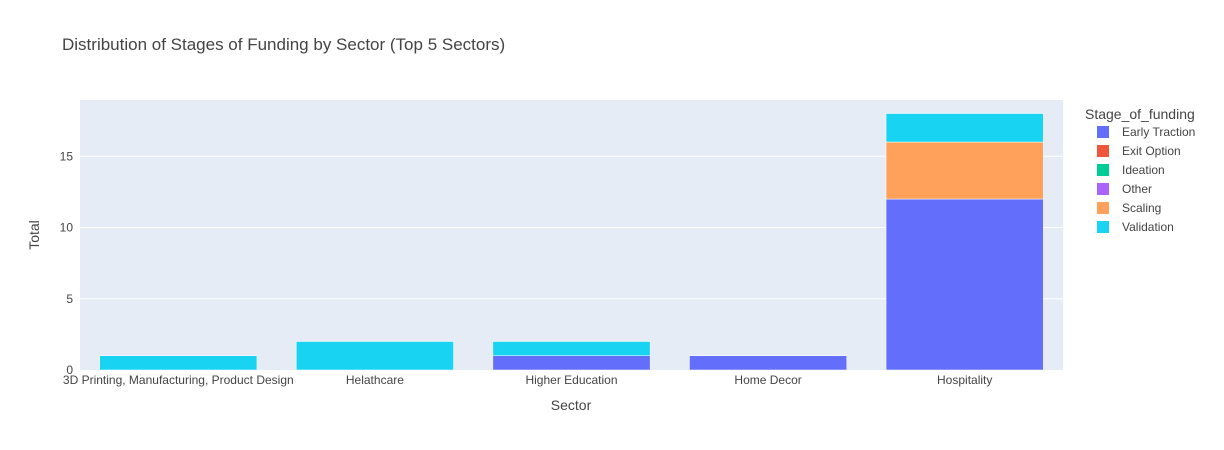 Image resolution: width=1224 pixels, height=450 pixels. Describe the element at coordinates (67, 263) in the screenshot. I see `y-tick-labels: 0 5 10 15` at that location.